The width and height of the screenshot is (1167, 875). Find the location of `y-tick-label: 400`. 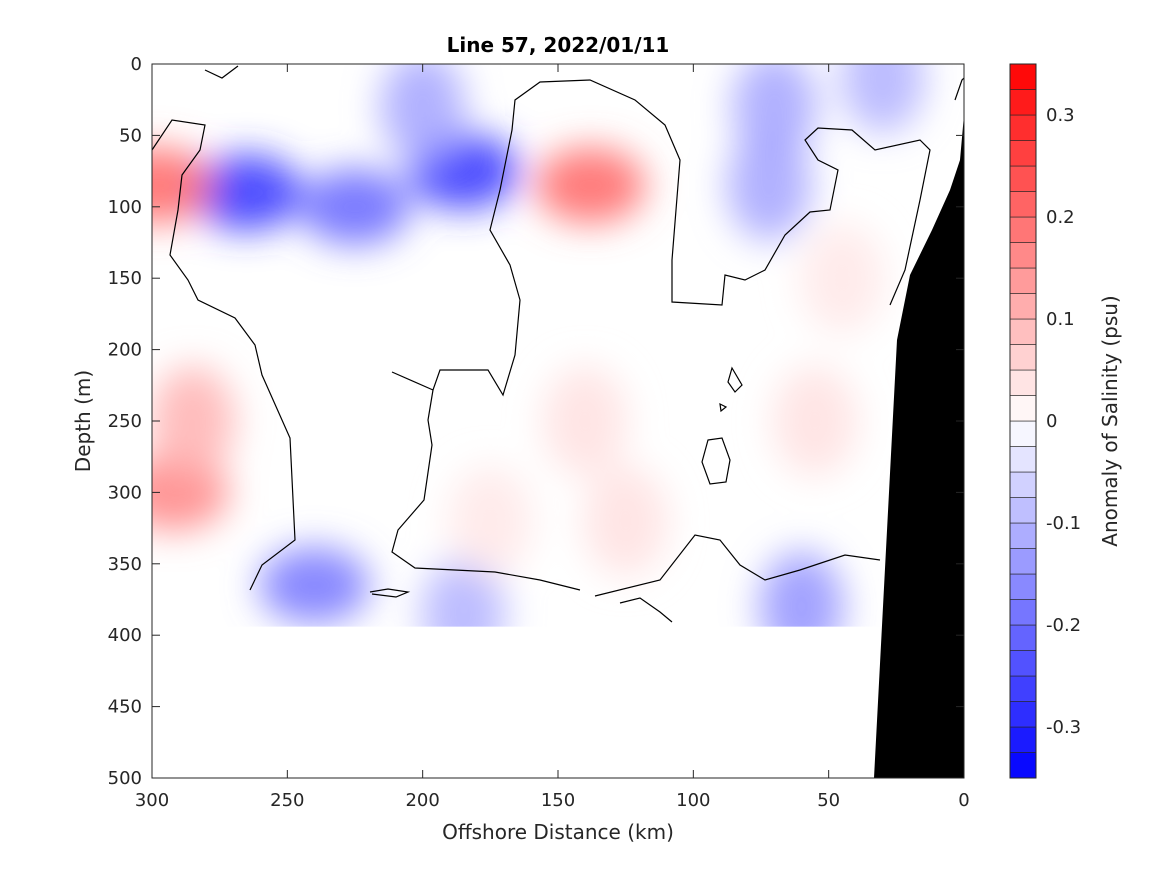

y-tick-label: 400 is located at coordinates (125, 635).